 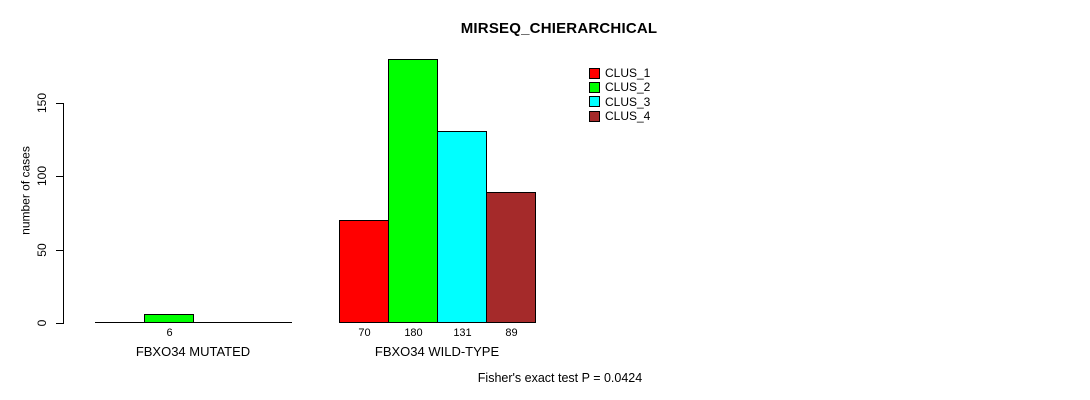 What do you see at coordinates (364, 333) in the screenshot?
I see `bar-value-label: 70` at bounding box center [364, 333].